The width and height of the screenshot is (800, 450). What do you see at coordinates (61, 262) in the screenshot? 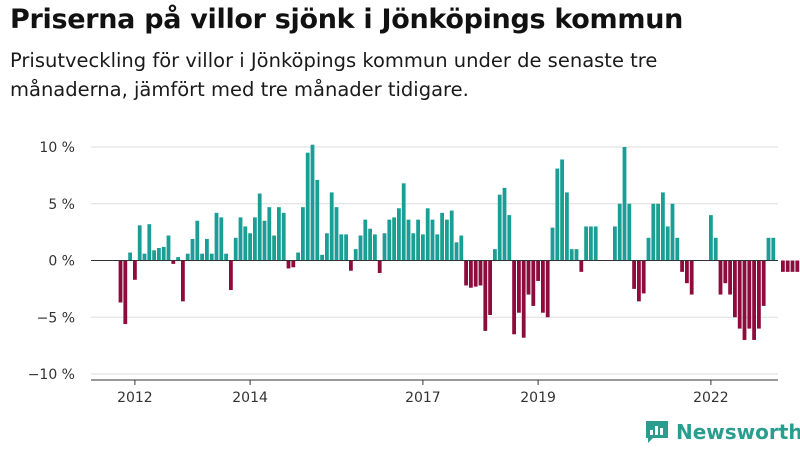
I see `y-tick-label: 0 %` at bounding box center [61, 262].